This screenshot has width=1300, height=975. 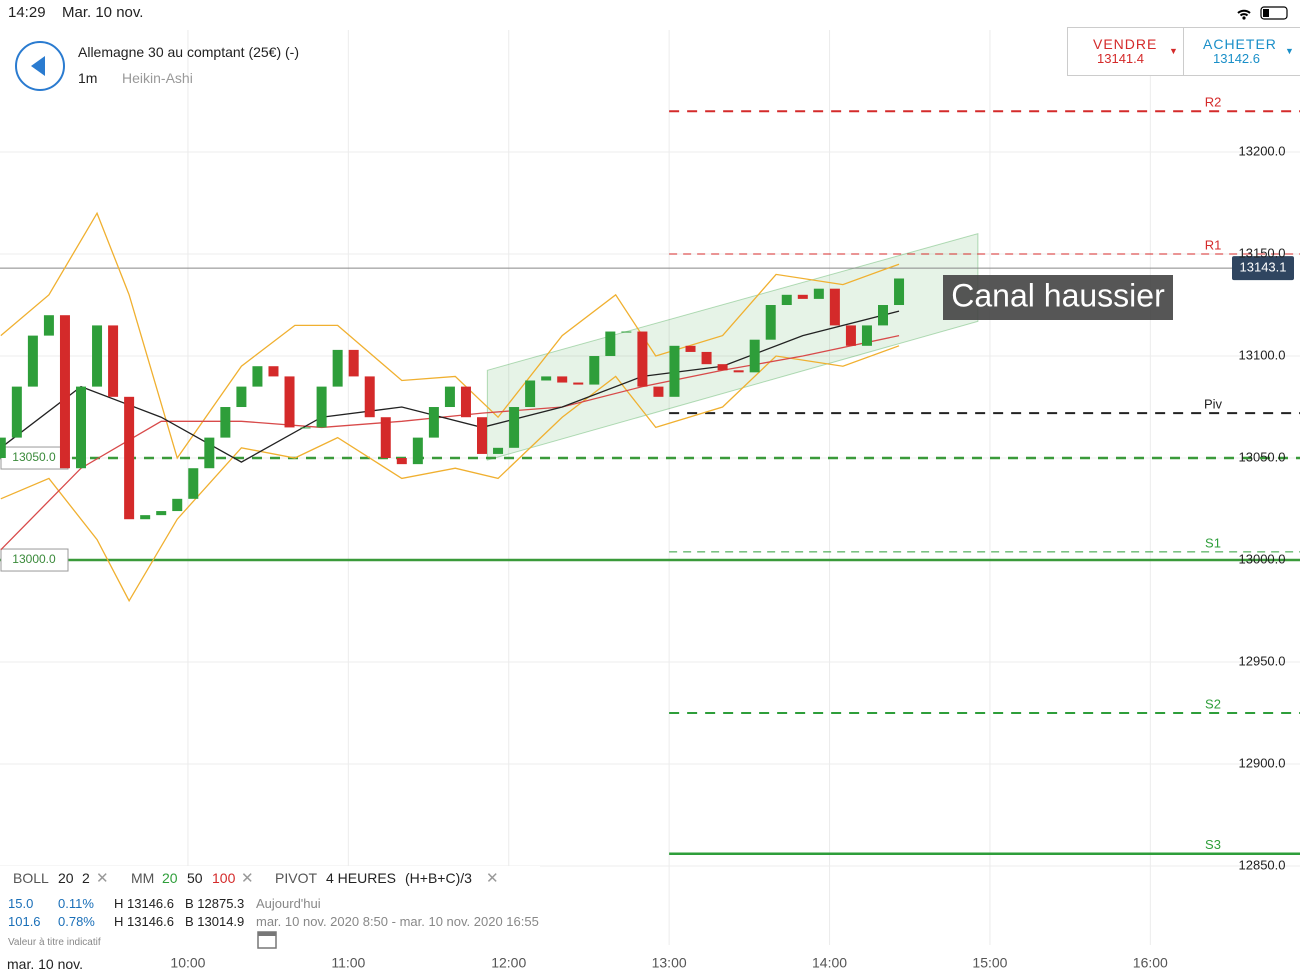 What do you see at coordinates (88, 78) in the screenshot?
I see `interval: 1m` at bounding box center [88, 78].